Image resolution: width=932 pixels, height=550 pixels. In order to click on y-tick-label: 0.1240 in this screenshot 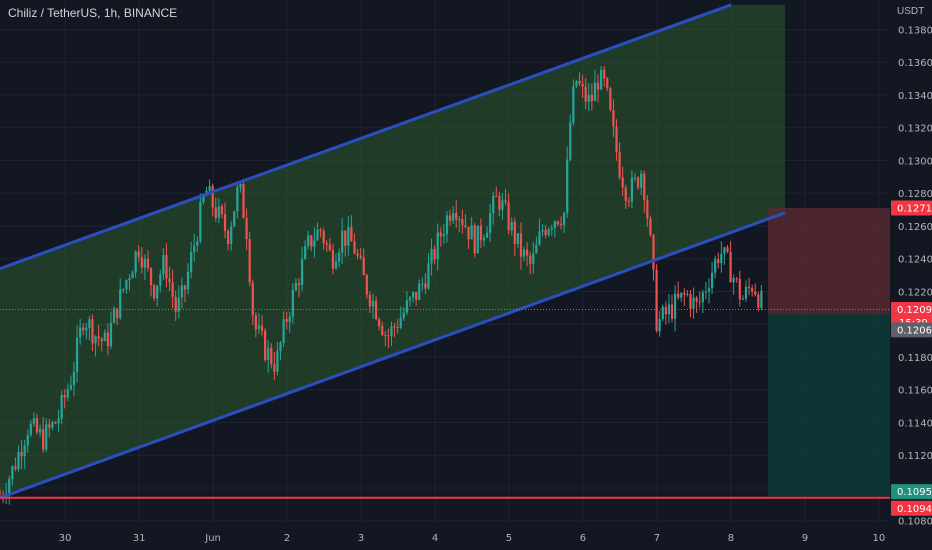, I will do `click(915, 260)`.